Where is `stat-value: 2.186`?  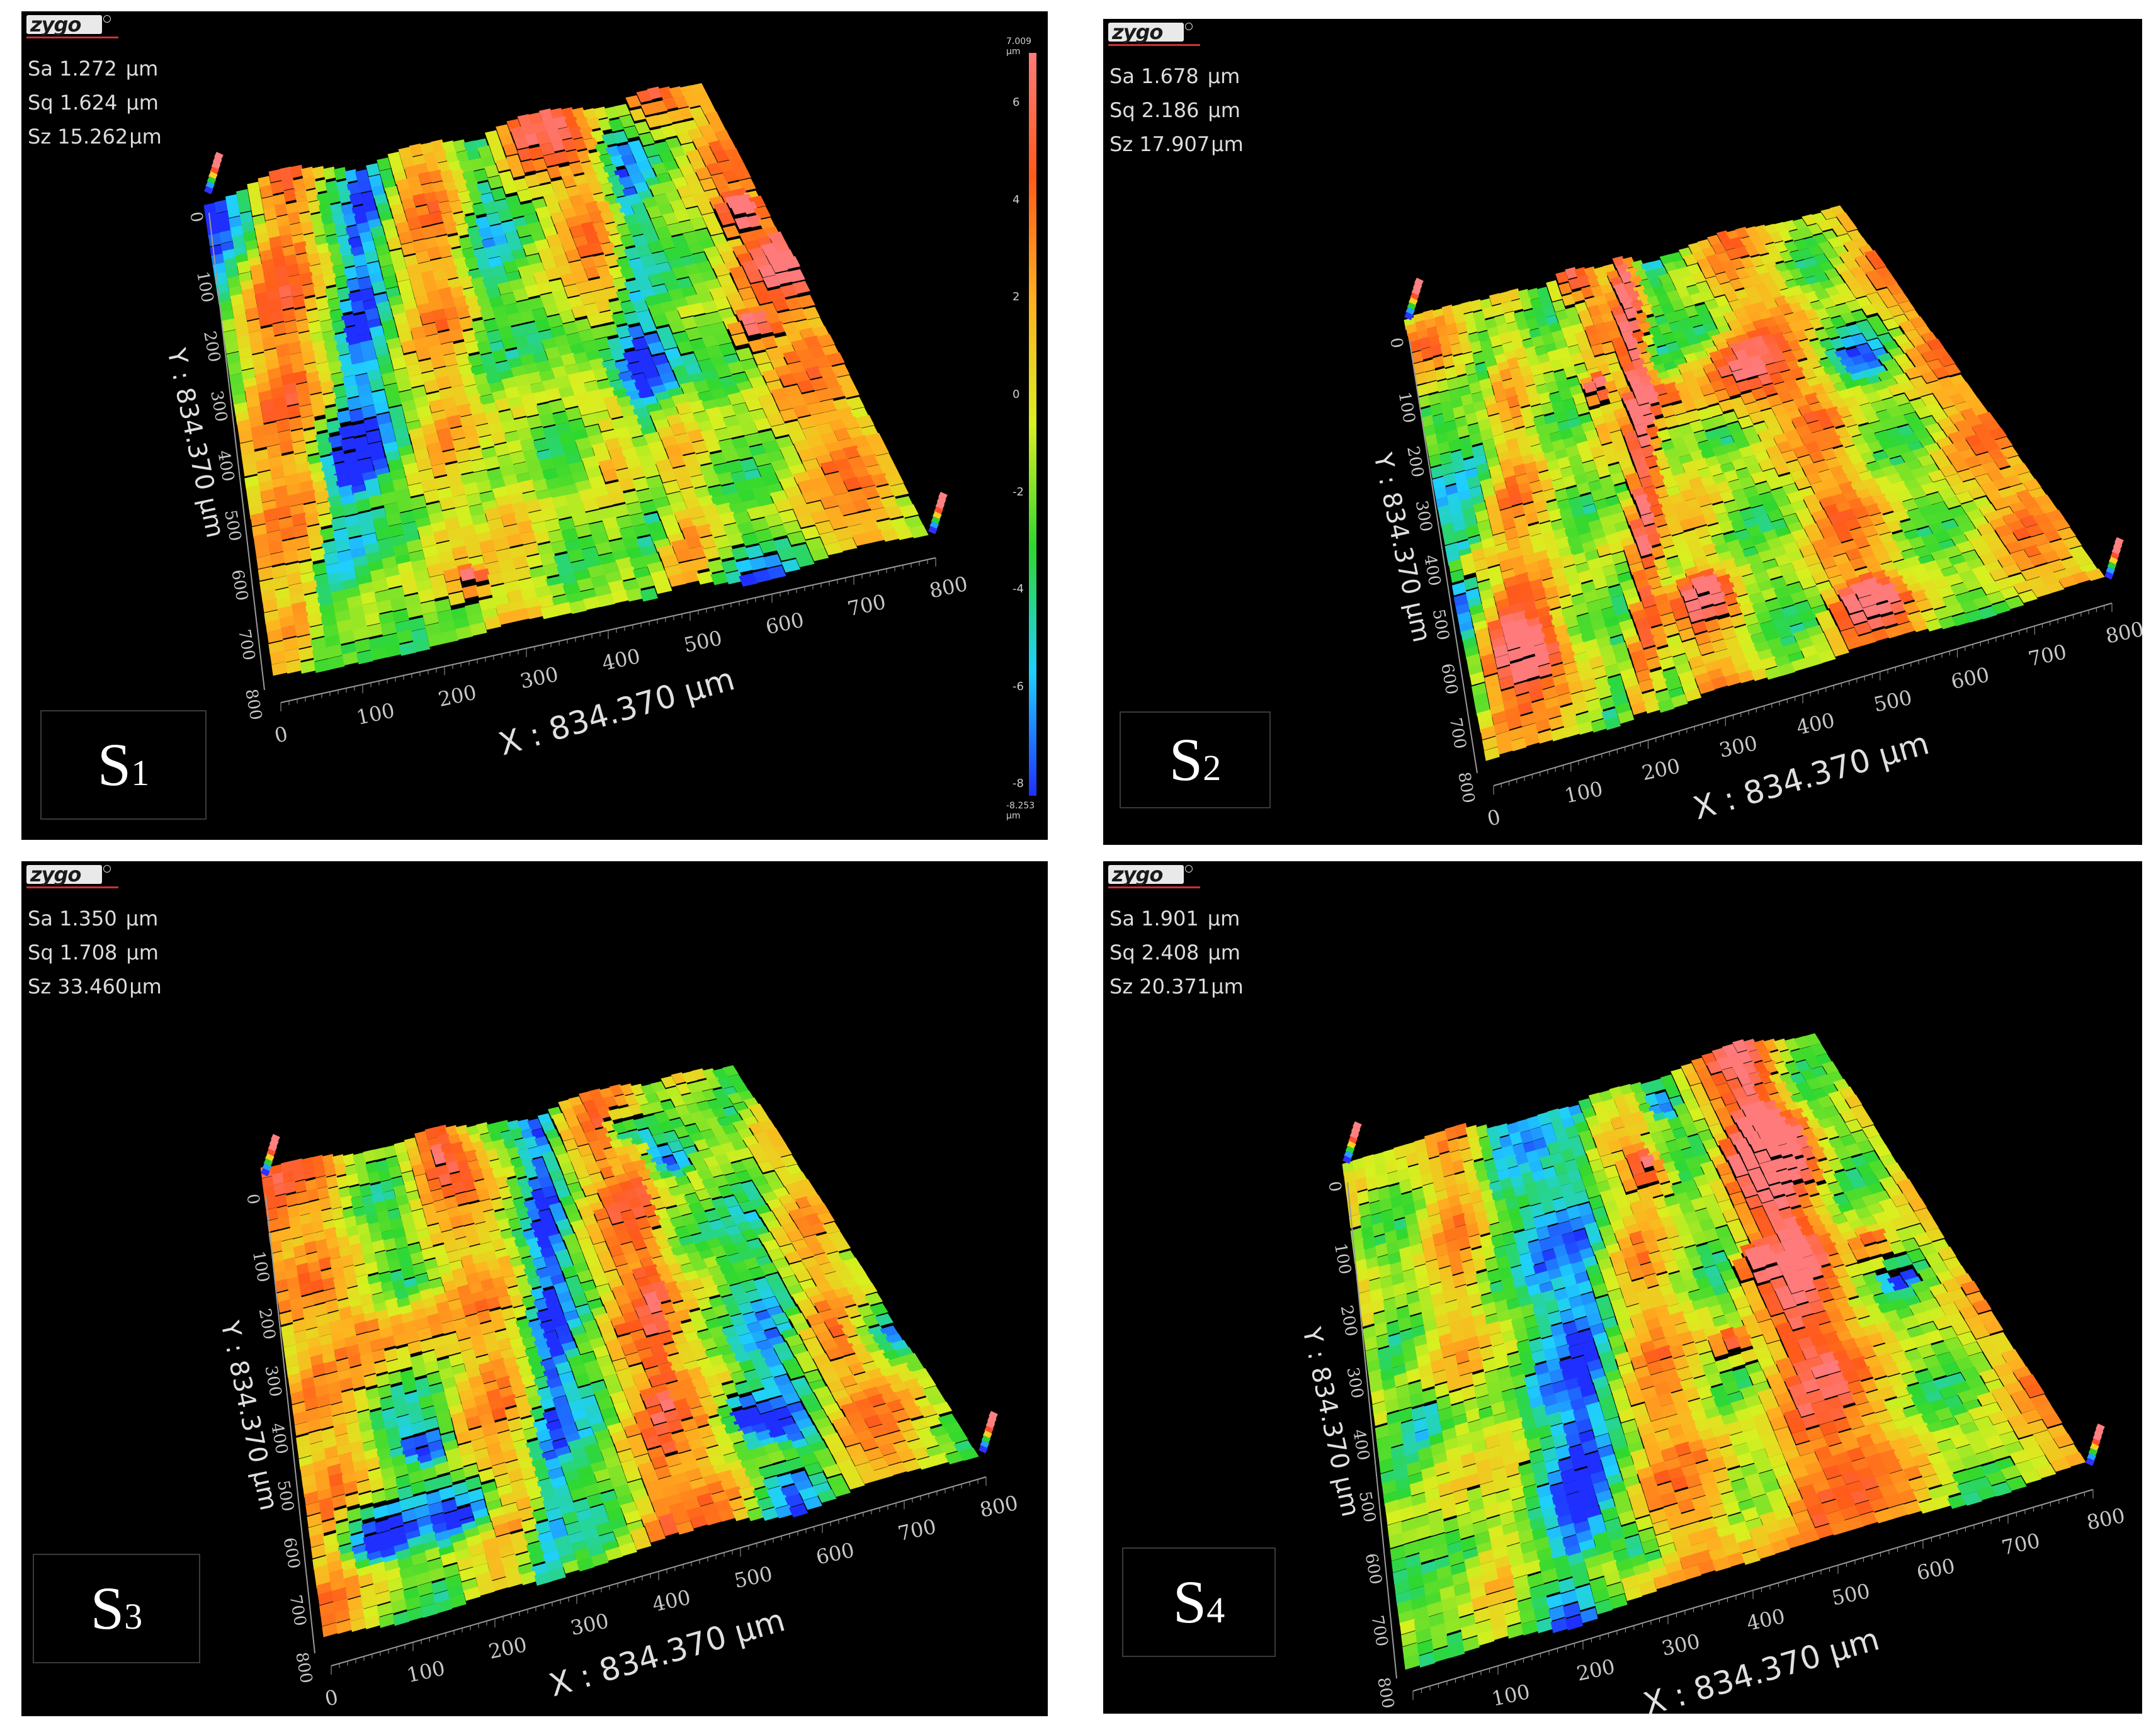 stat-value: 2.186 is located at coordinates (1170, 110).